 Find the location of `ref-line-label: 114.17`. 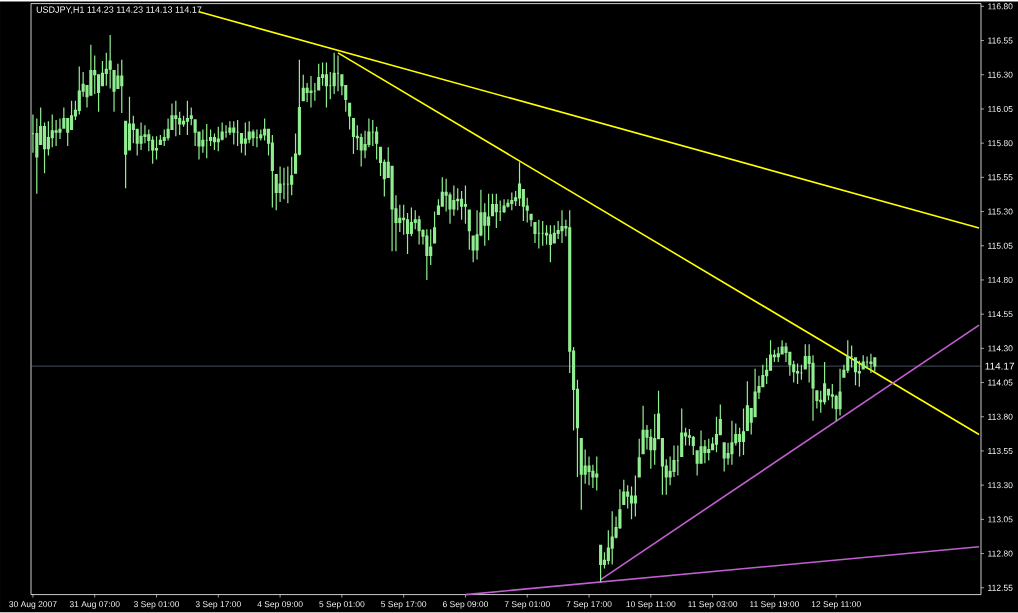

ref-line-label: 114.17 is located at coordinates (1000, 366).